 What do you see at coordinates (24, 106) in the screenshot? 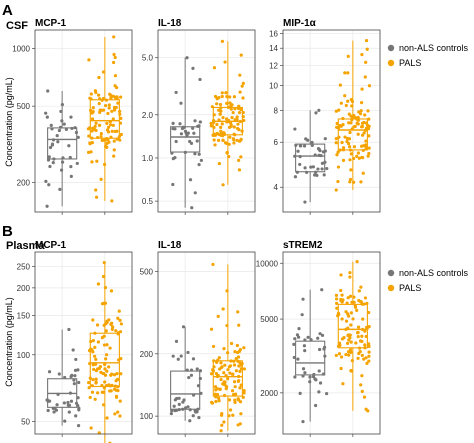
I see `y-tick-label: 500` at bounding box center [24, 106].